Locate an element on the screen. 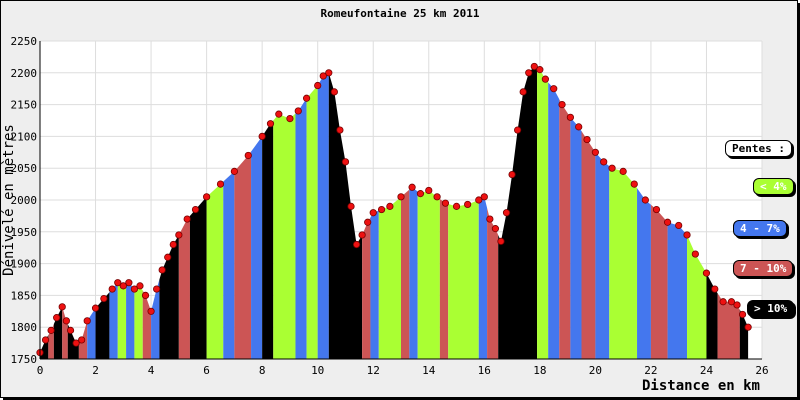 The height and width of the screenshot is (400, 800). y-tick-label: 2050 is located at coordinates (24, 168).